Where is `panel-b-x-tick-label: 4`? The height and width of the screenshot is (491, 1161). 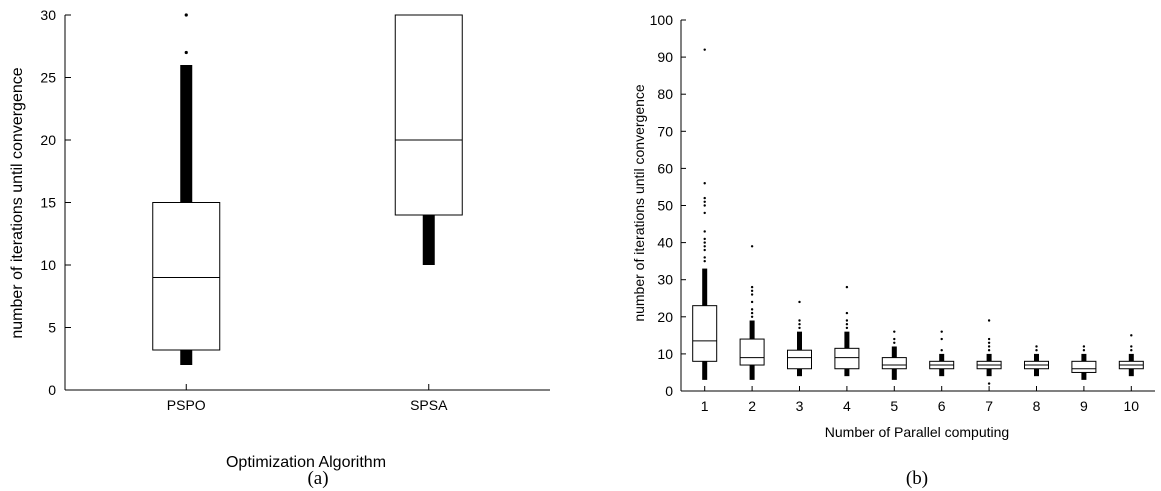 panel-b-x-tick-label: 4 is located at coordinates (847, 406).